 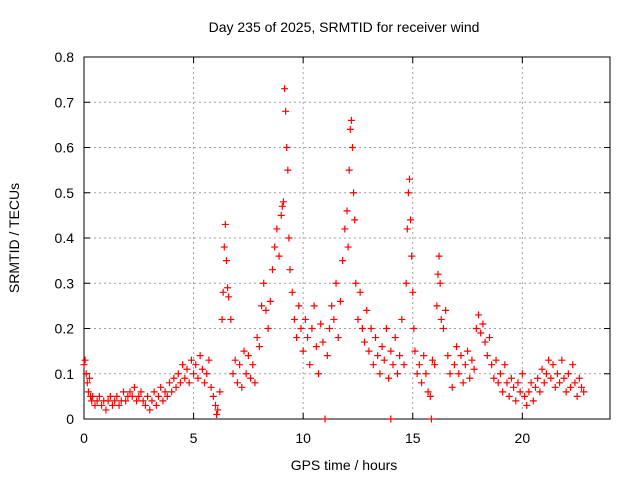 What do you see at coordinates (14, 238) in the screenshot?
I see `y-axis-label: SRMTID / TECUs` at bounding box center [14, 238].